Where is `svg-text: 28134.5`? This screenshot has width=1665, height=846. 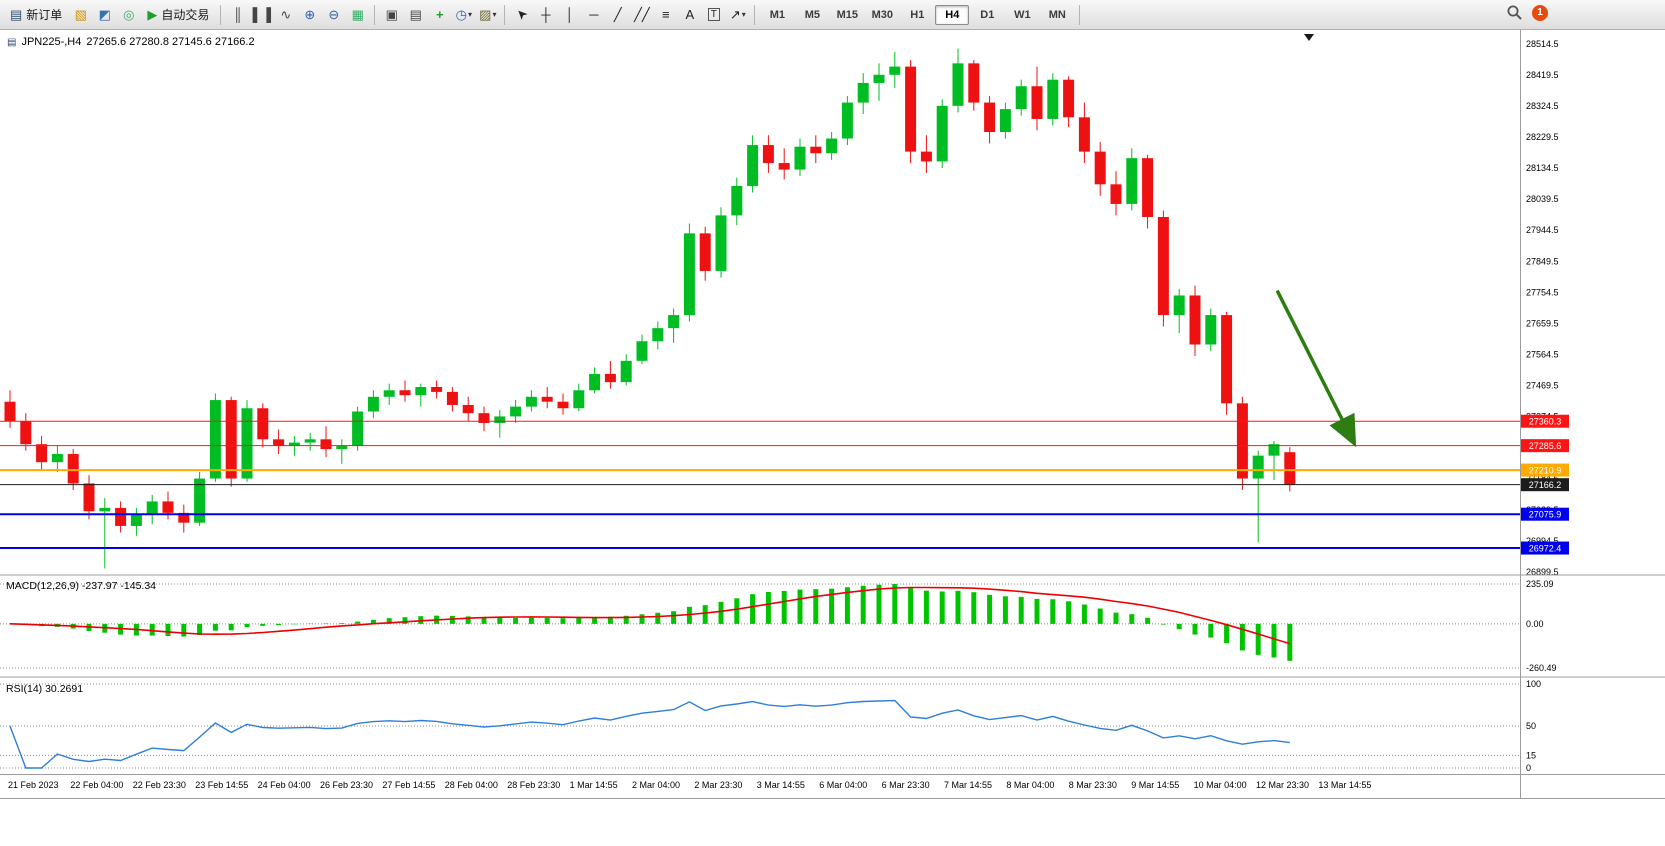 svg-text: 28134.5 is located at coordinates (1542, 168).